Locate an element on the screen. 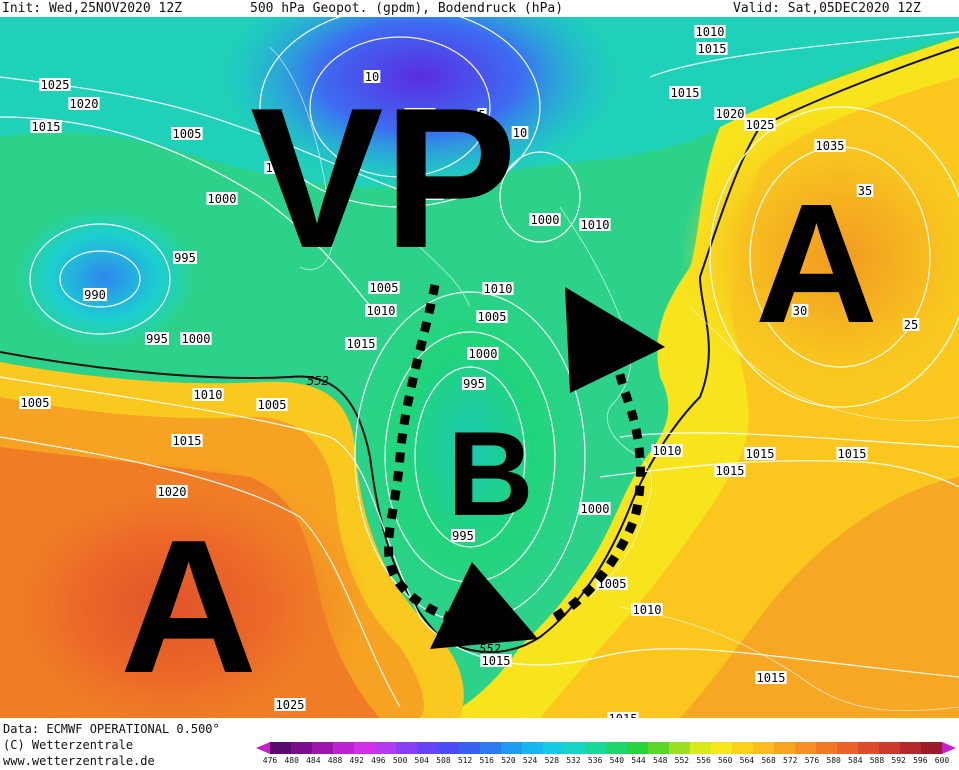 The width and height of the screenshot is (959, 770). isobar-label: 1025 is located at coordinates (55, 85).